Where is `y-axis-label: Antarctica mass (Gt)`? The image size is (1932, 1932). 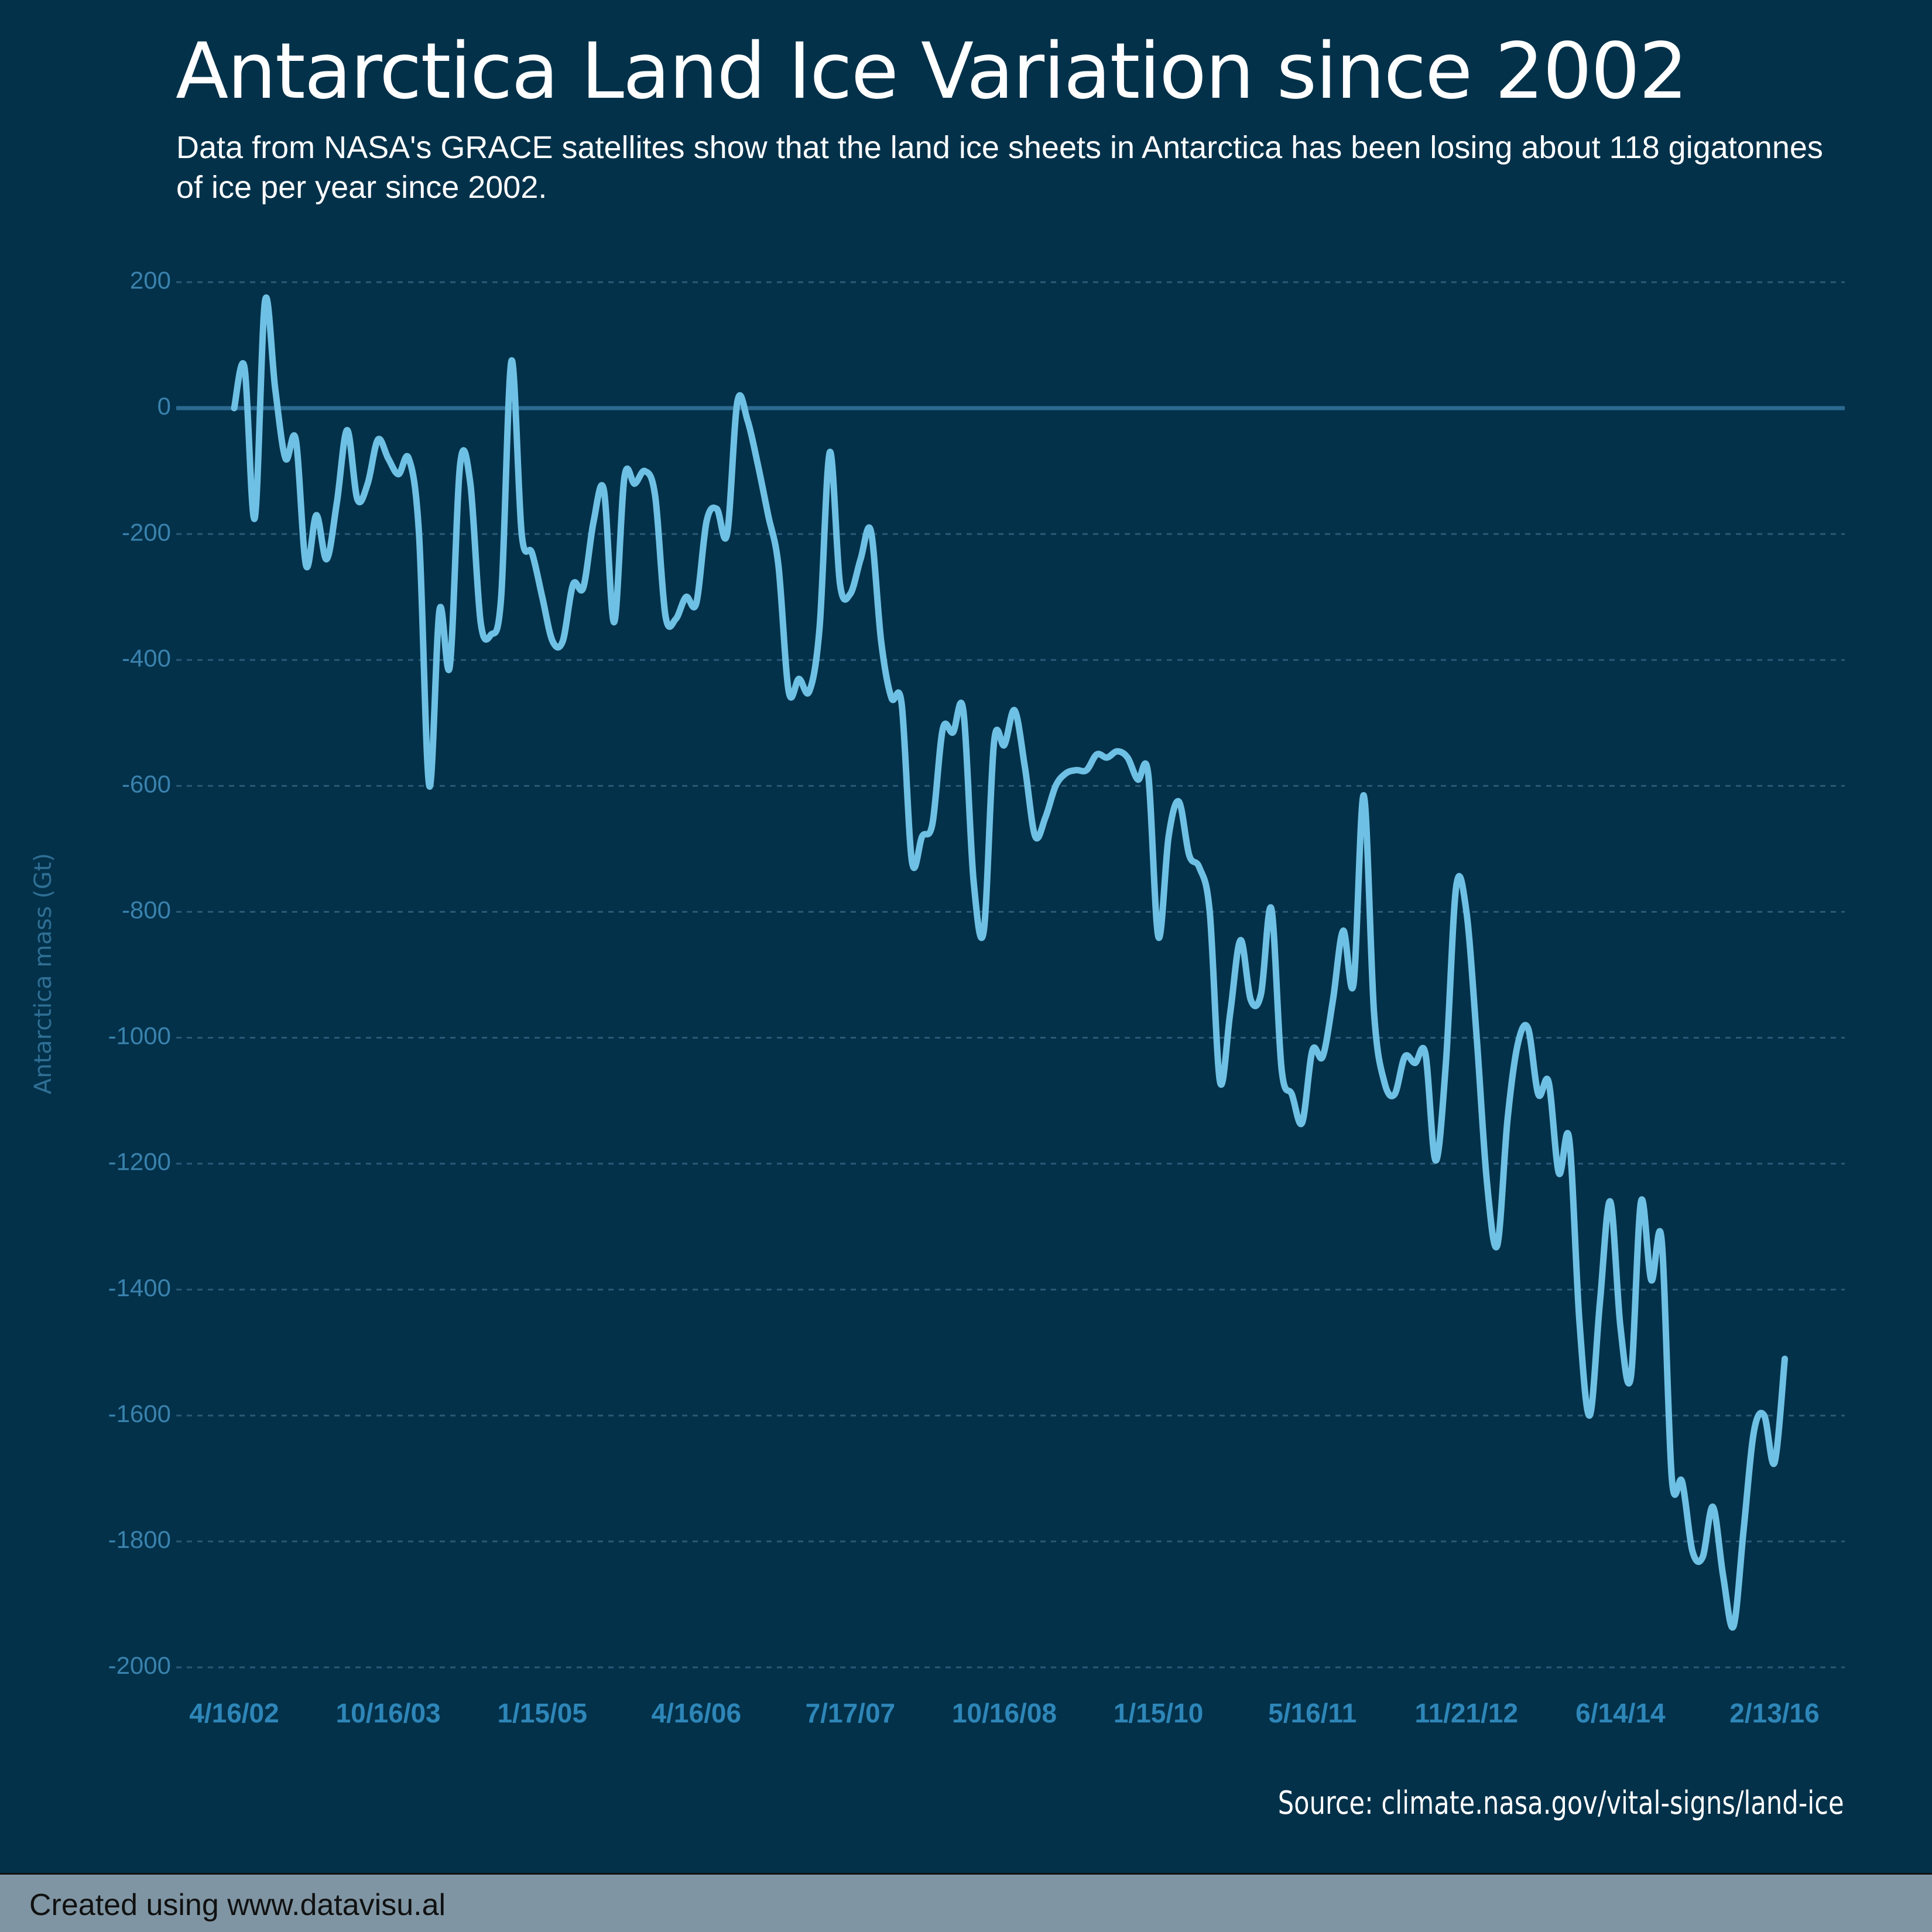 y-axis-label: Antarctica mass (Gt) is located at coordinates (43, 973).